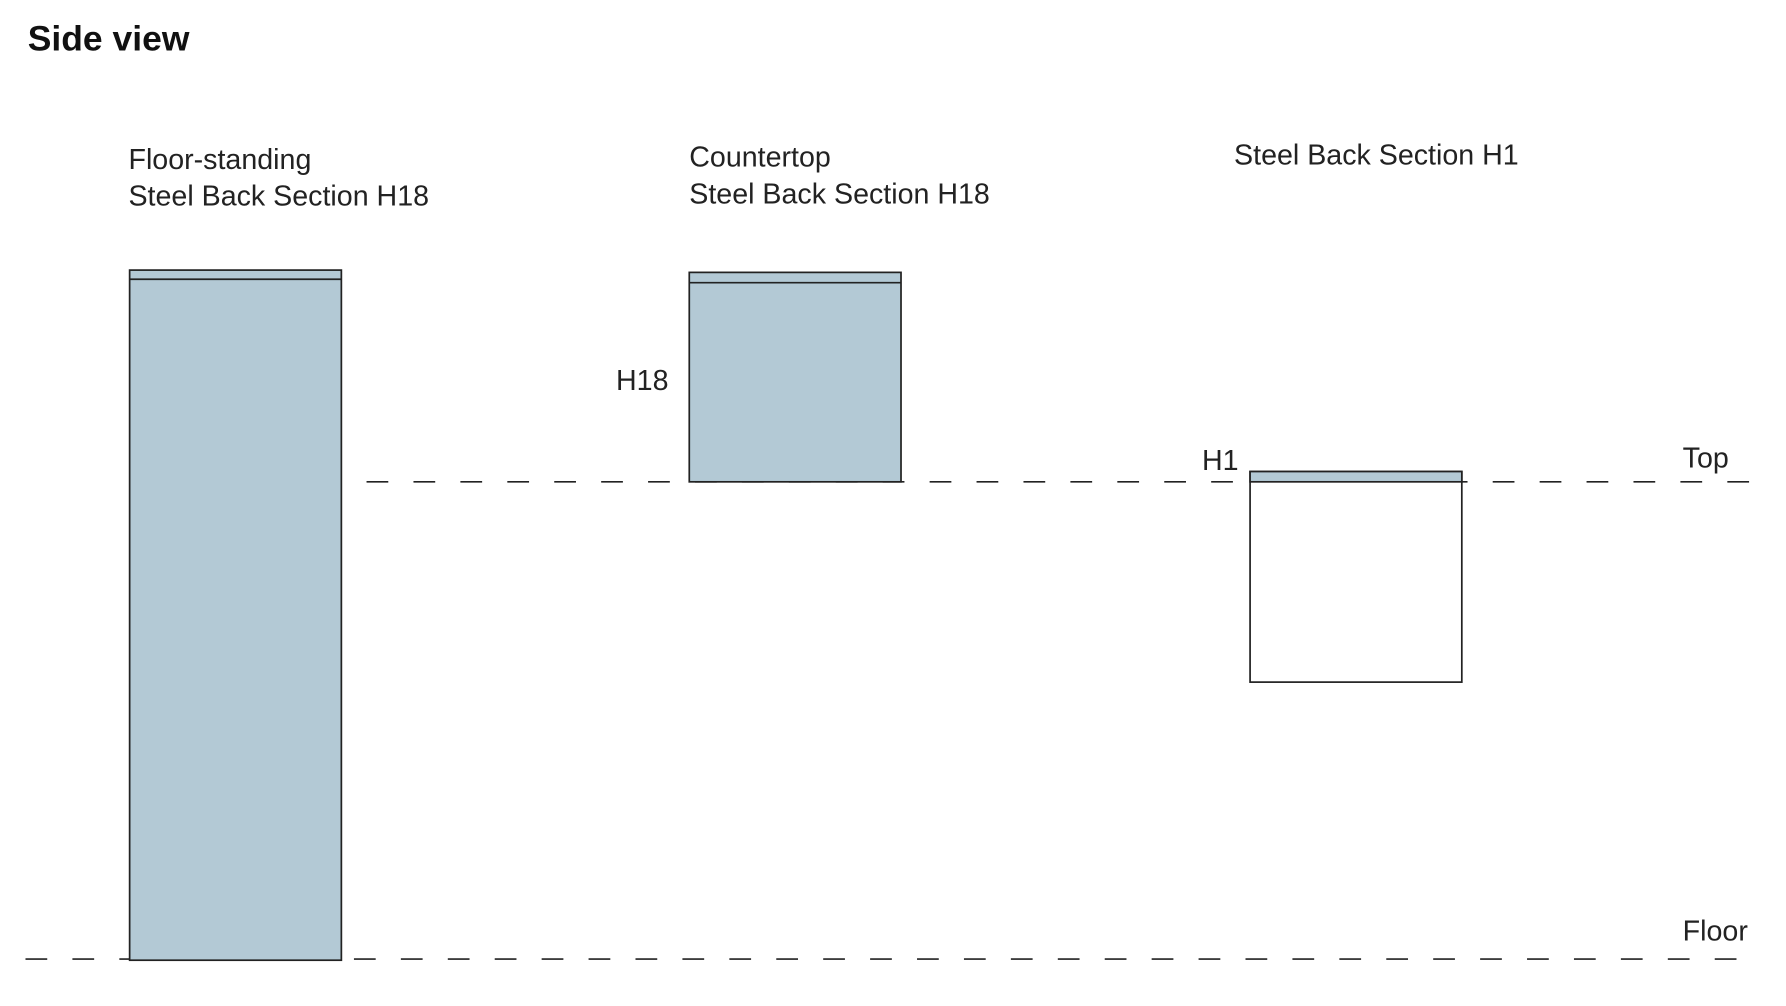  I want to click on floor-label: Floor, so click(1716, 931).